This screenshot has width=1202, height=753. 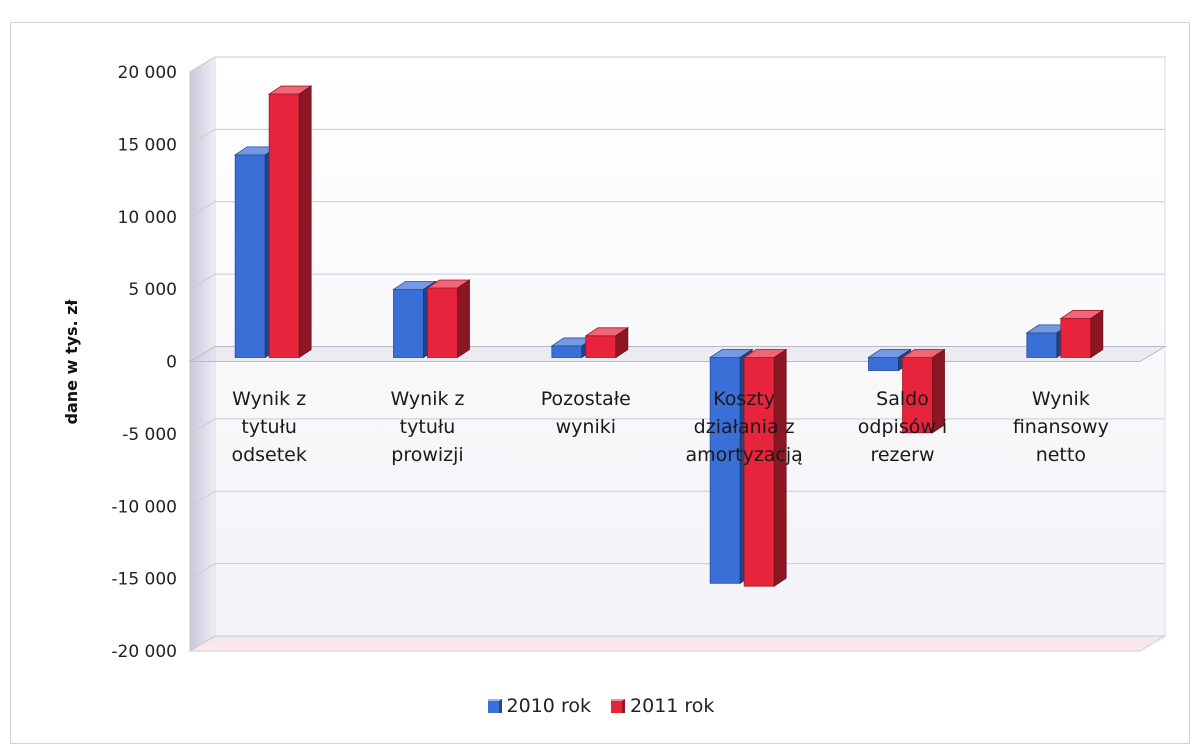 What do you see at coordinates (586, 413) in the screenshot?
I see `category-label: Pozostałe wyniki` at bounding box center [586, 413].